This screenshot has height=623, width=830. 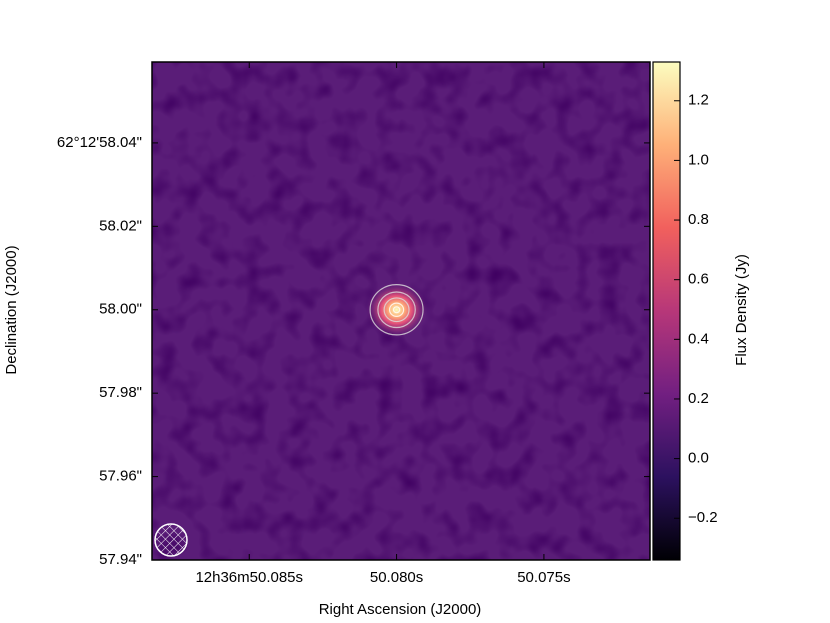 What do you see at coordinates (698, 219) in the screenshot?
I see `colorbar-tick-label: 0.8` at bounding box center [698, 219].